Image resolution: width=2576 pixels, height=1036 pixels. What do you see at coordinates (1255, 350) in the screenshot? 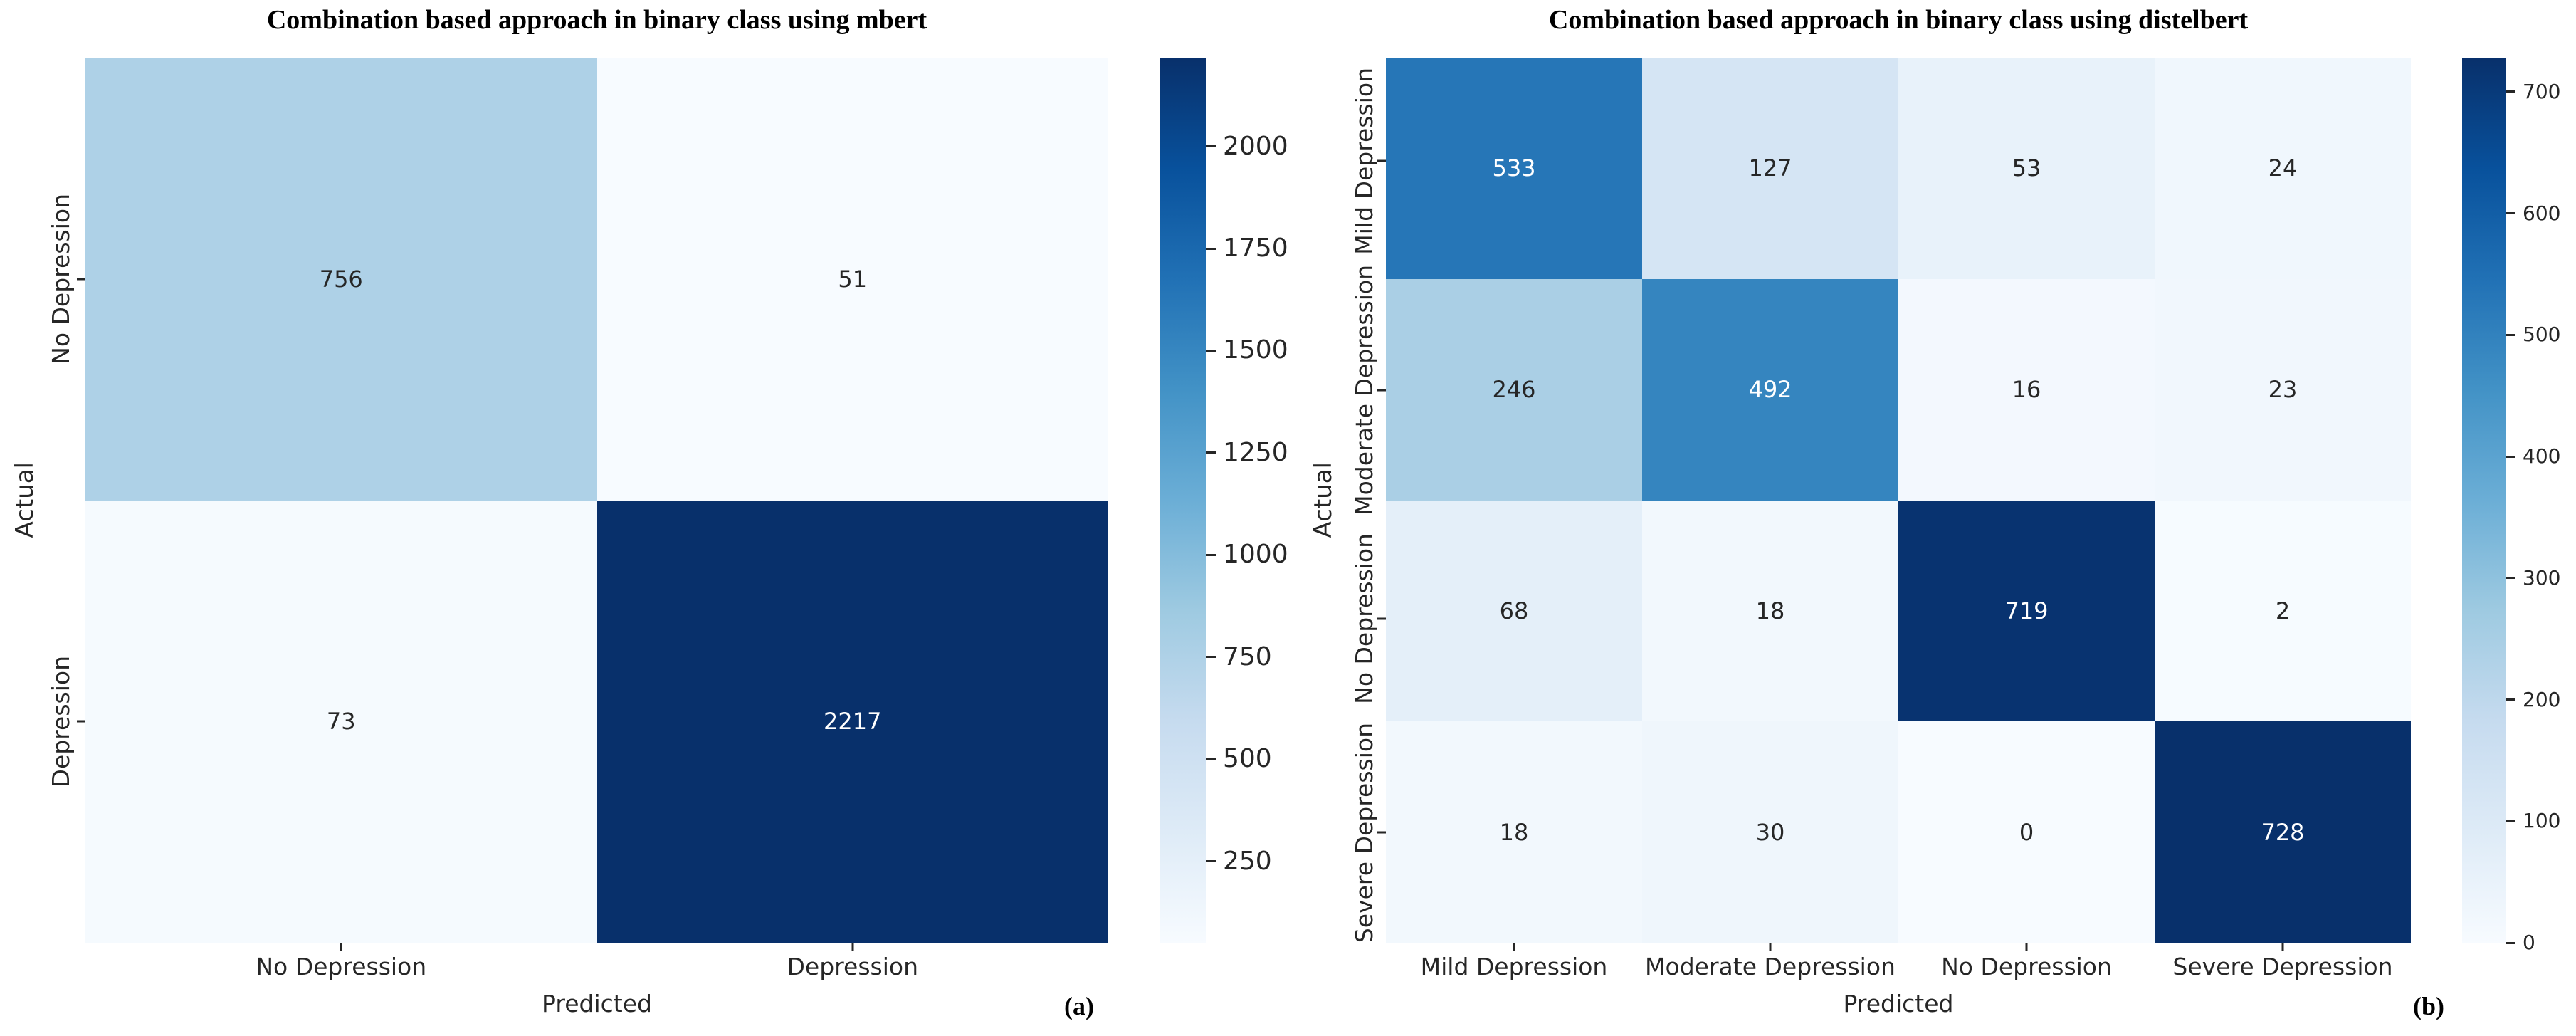
I see `colorbar-tick-label: 1500` at bounding box center [1255, 350].